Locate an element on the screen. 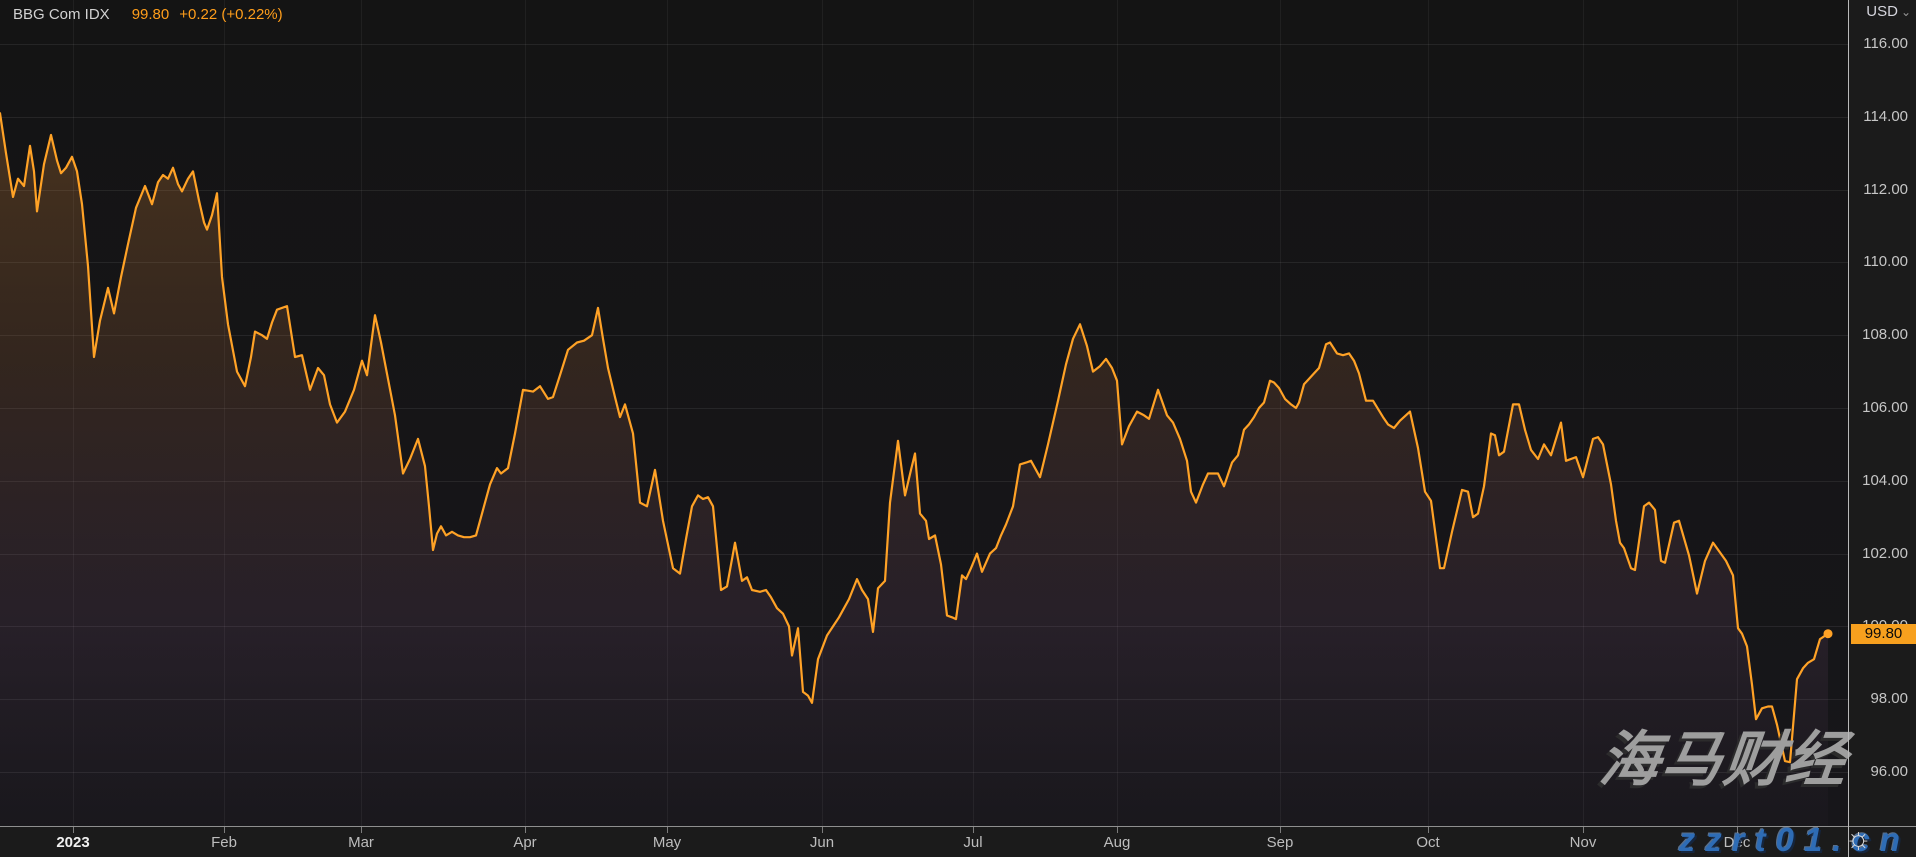 The width and height of the screenshot is (1916, 857). month-label: Apr is located at coordinates (525, 842).